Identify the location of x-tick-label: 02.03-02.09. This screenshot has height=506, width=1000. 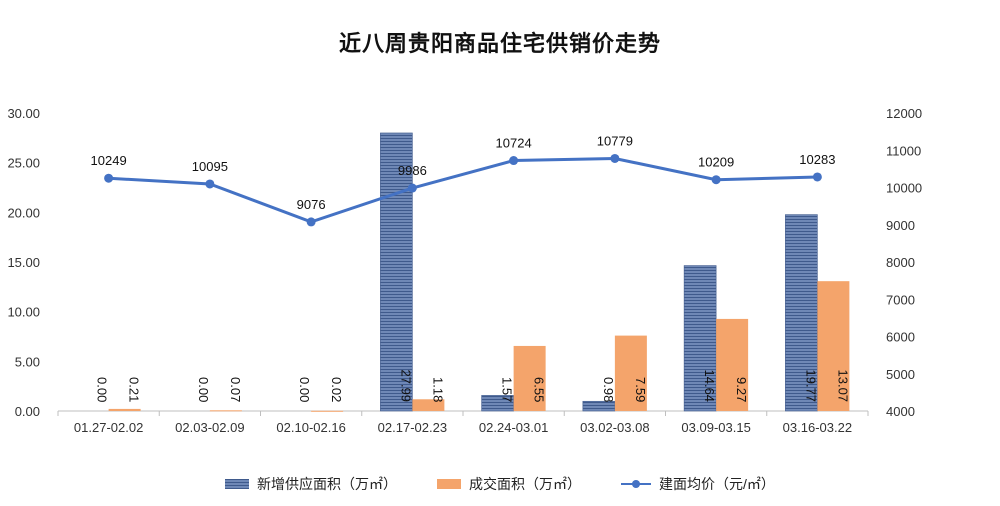
(209, 427).